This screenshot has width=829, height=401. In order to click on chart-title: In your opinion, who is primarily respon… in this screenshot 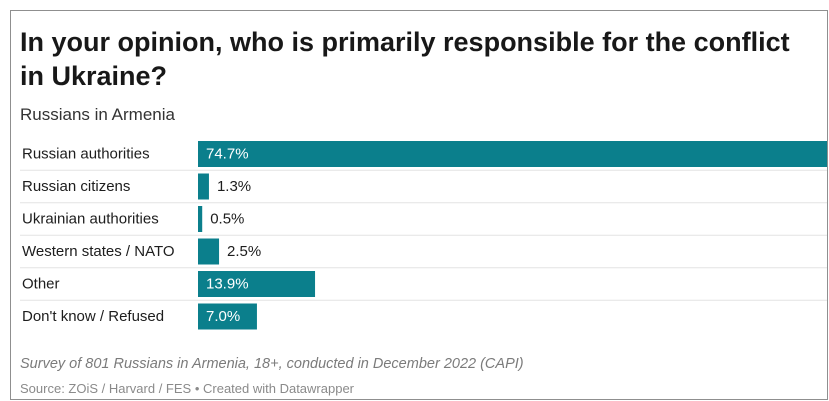, I will do `click(405, 59)`.